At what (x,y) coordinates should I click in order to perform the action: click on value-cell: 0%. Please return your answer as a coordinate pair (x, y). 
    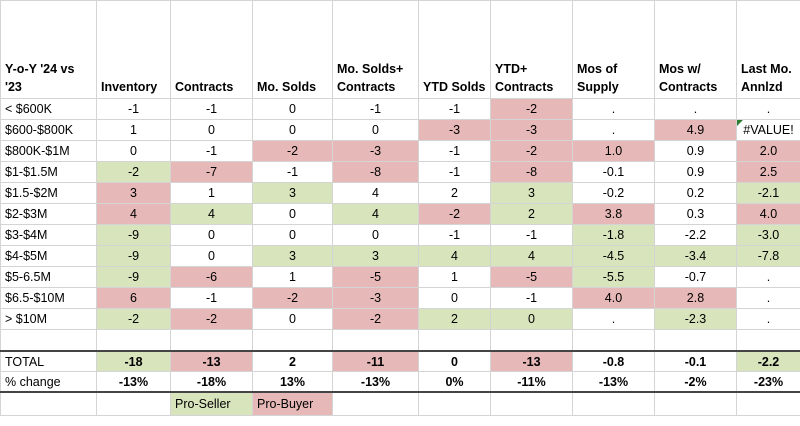
    Looking at the image, I should click on (454, 382).